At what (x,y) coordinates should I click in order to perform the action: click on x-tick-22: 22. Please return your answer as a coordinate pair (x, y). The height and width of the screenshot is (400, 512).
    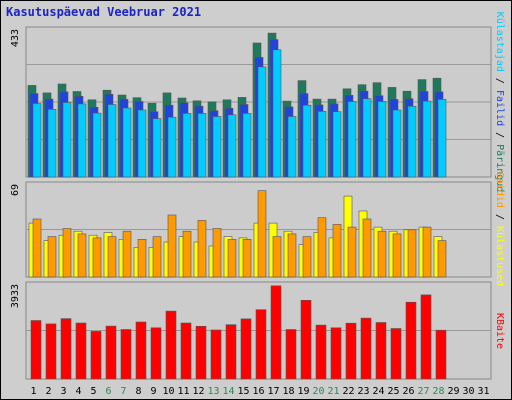
    Looking at the image, I should click on (348, 391).